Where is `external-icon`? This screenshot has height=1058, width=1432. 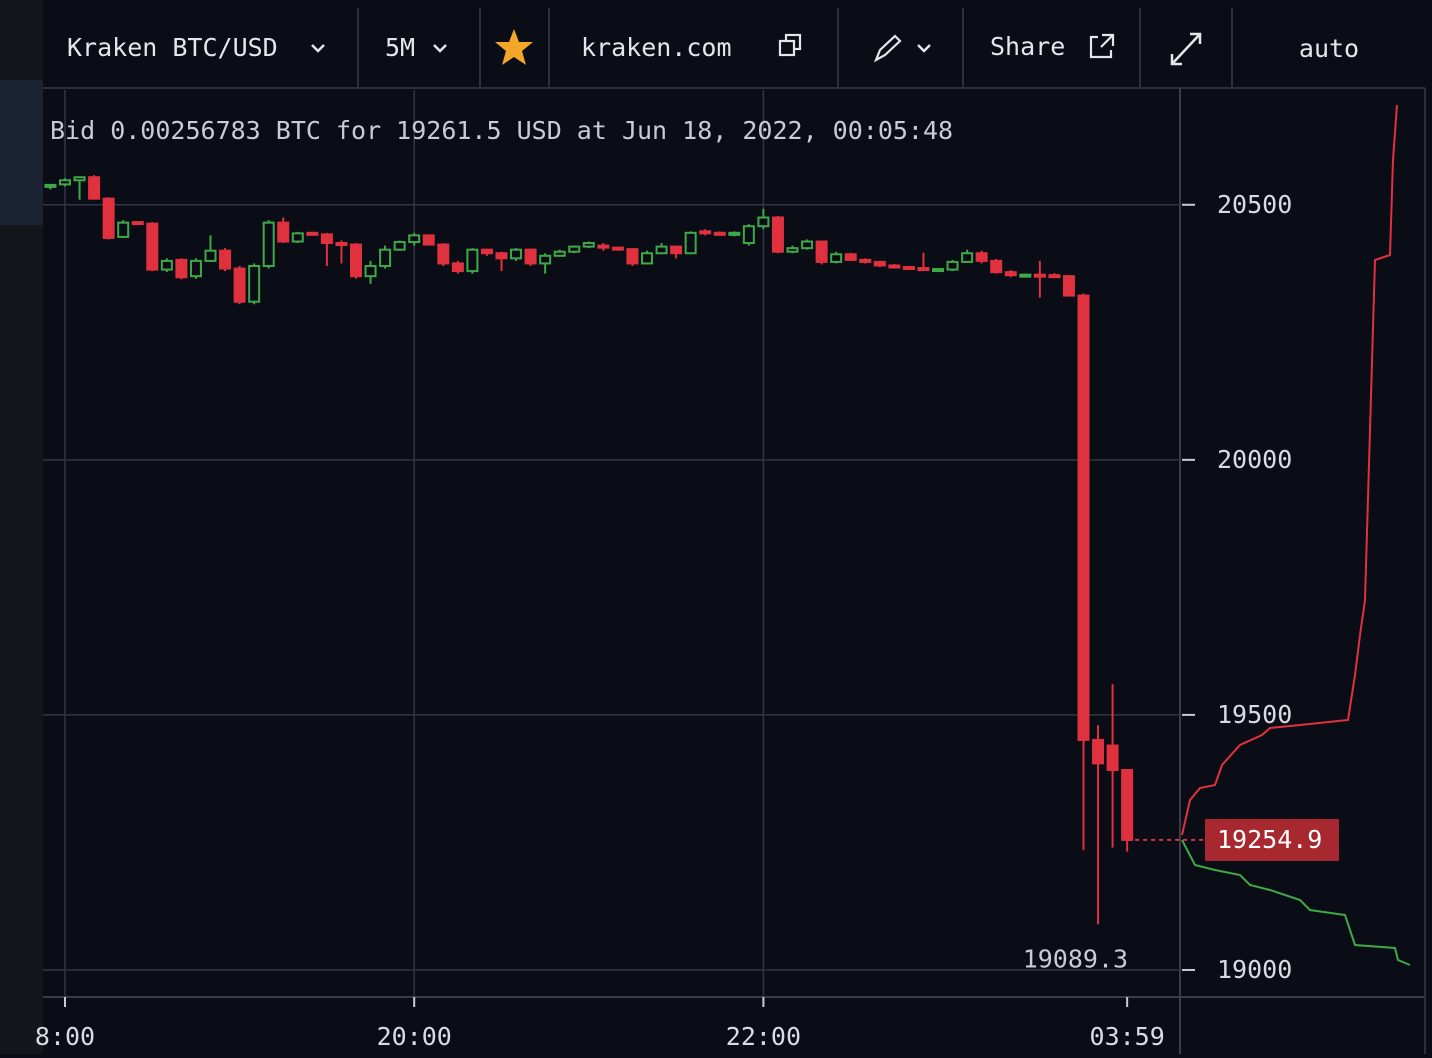 external-icon is located at coordinates (1102, 46).